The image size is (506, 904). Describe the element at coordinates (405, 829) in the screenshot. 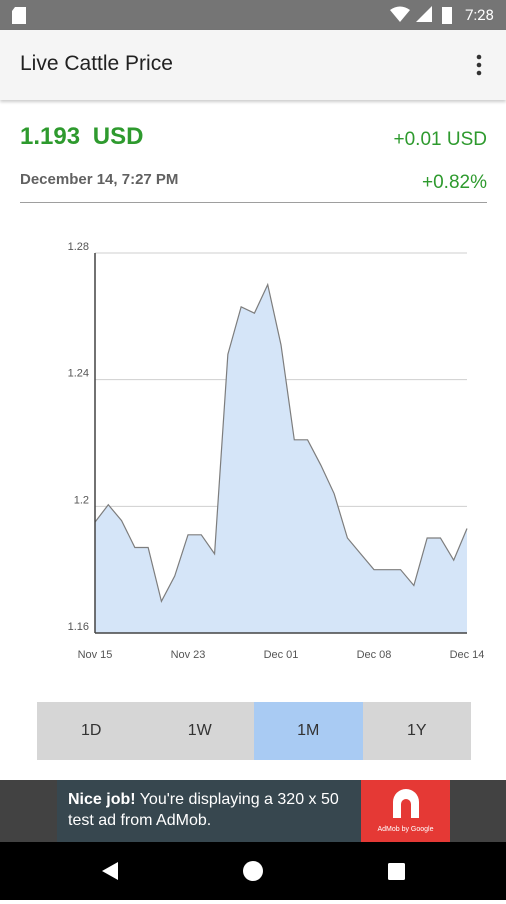

I see `ad-brand: AdMob by Google` at that location.